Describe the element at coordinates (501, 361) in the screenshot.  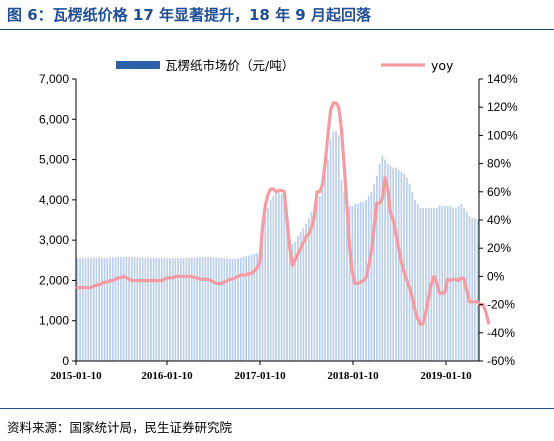
I see `right-tick-label: -60%` at that location.